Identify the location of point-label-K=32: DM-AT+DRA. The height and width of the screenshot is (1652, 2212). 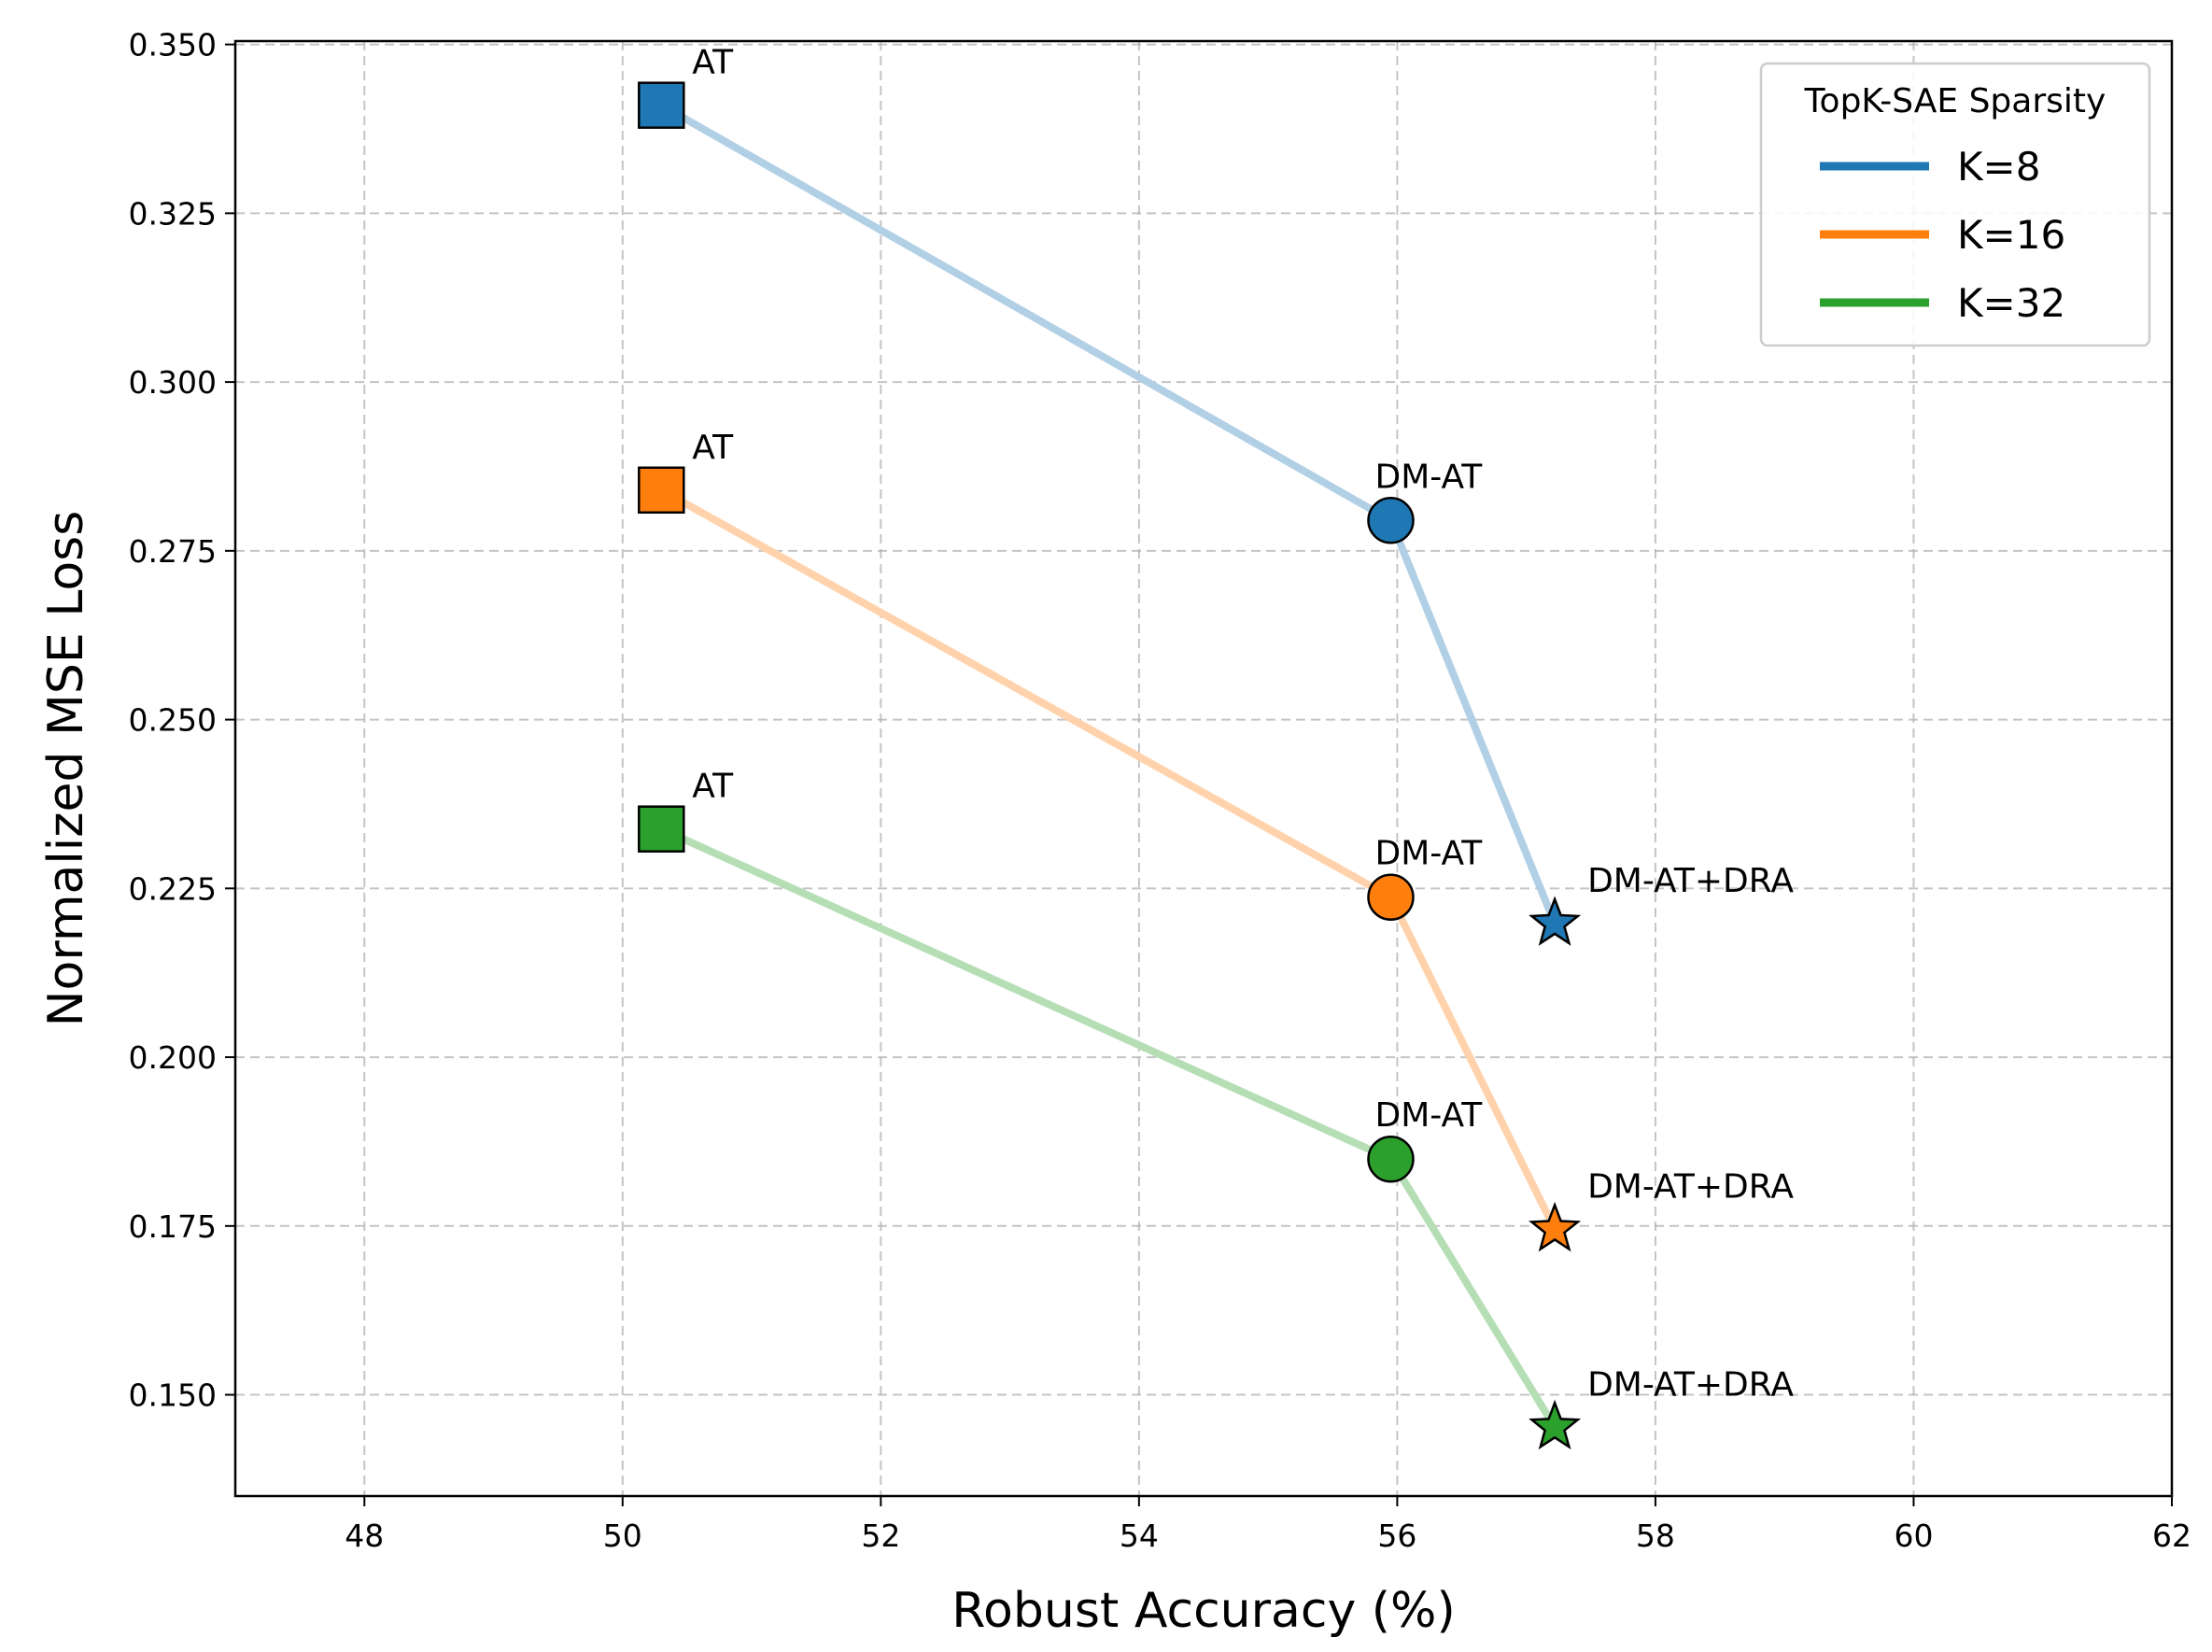
(1690, 1384).